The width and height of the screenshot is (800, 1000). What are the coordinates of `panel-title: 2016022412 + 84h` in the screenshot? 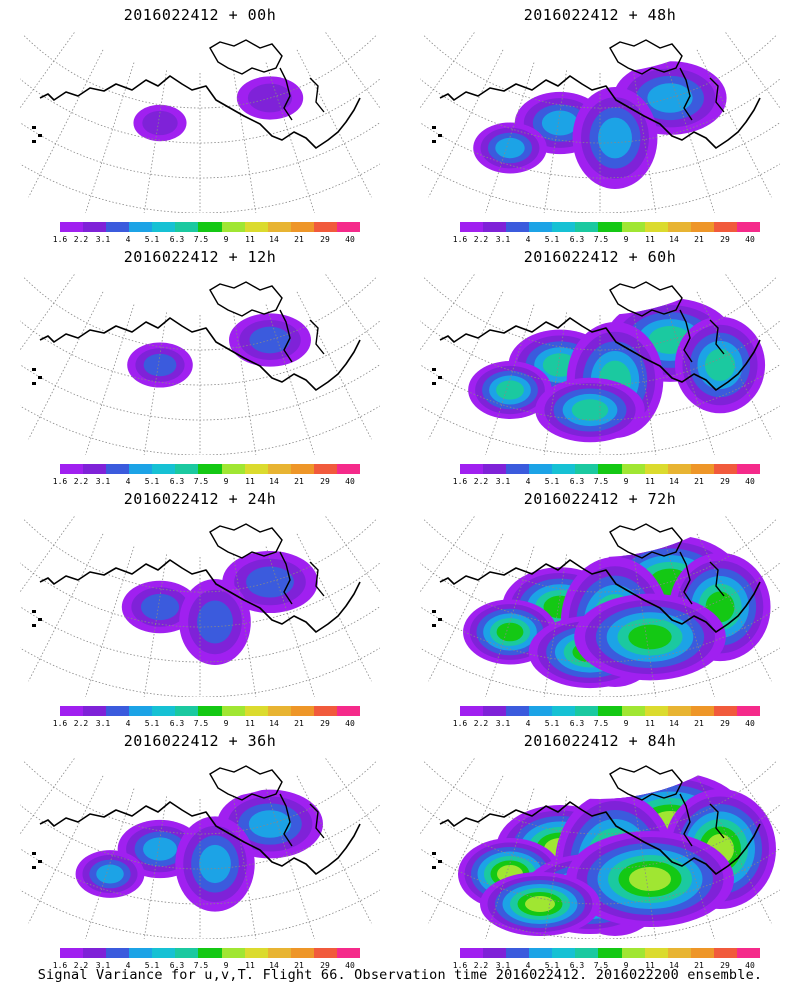 It's located at (600, 741).